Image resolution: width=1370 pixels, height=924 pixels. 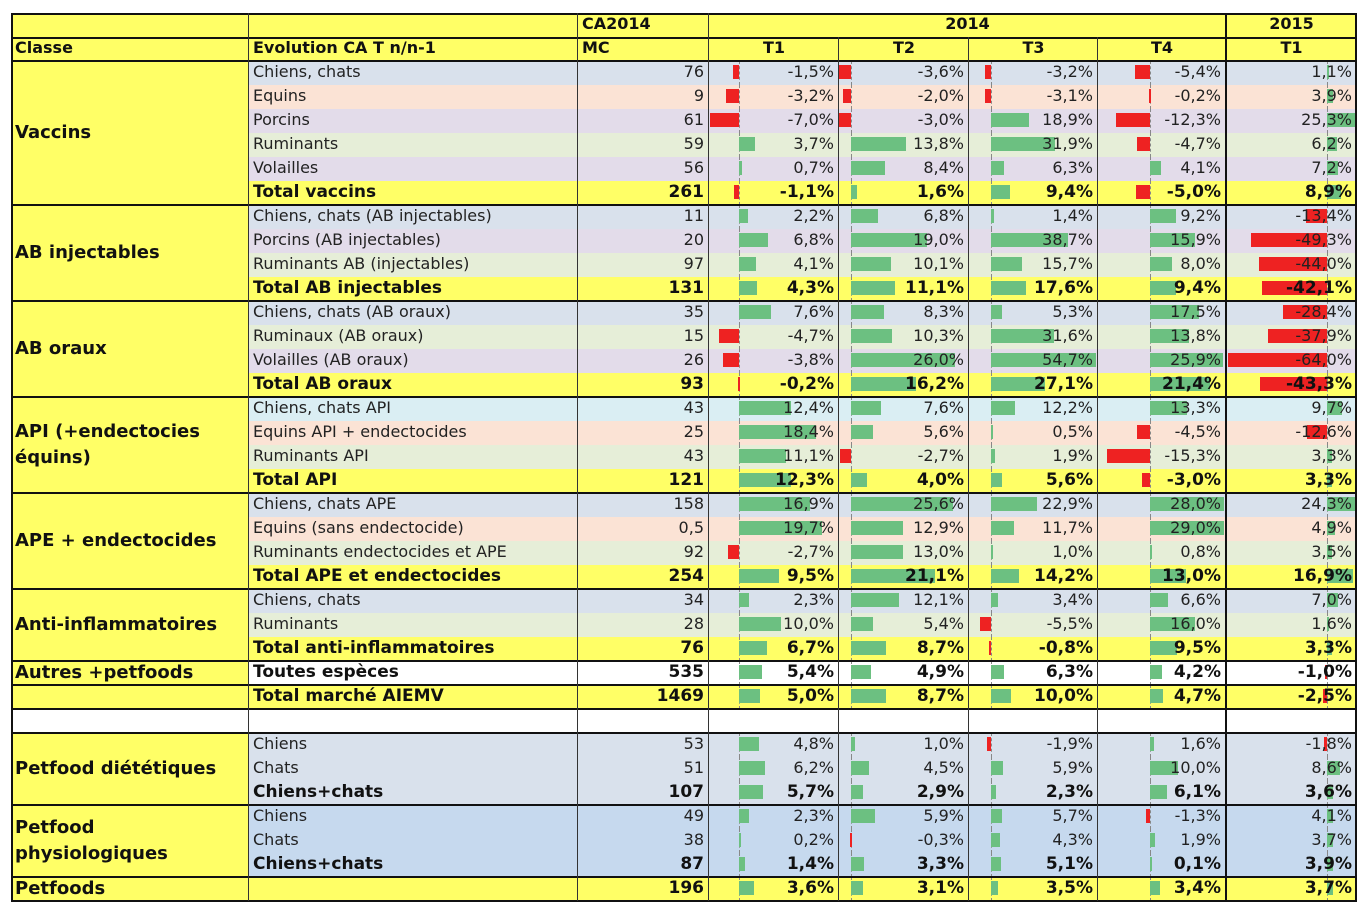 I want to click on row-t1-cell: -3,8%, so click(x=774, y=361).